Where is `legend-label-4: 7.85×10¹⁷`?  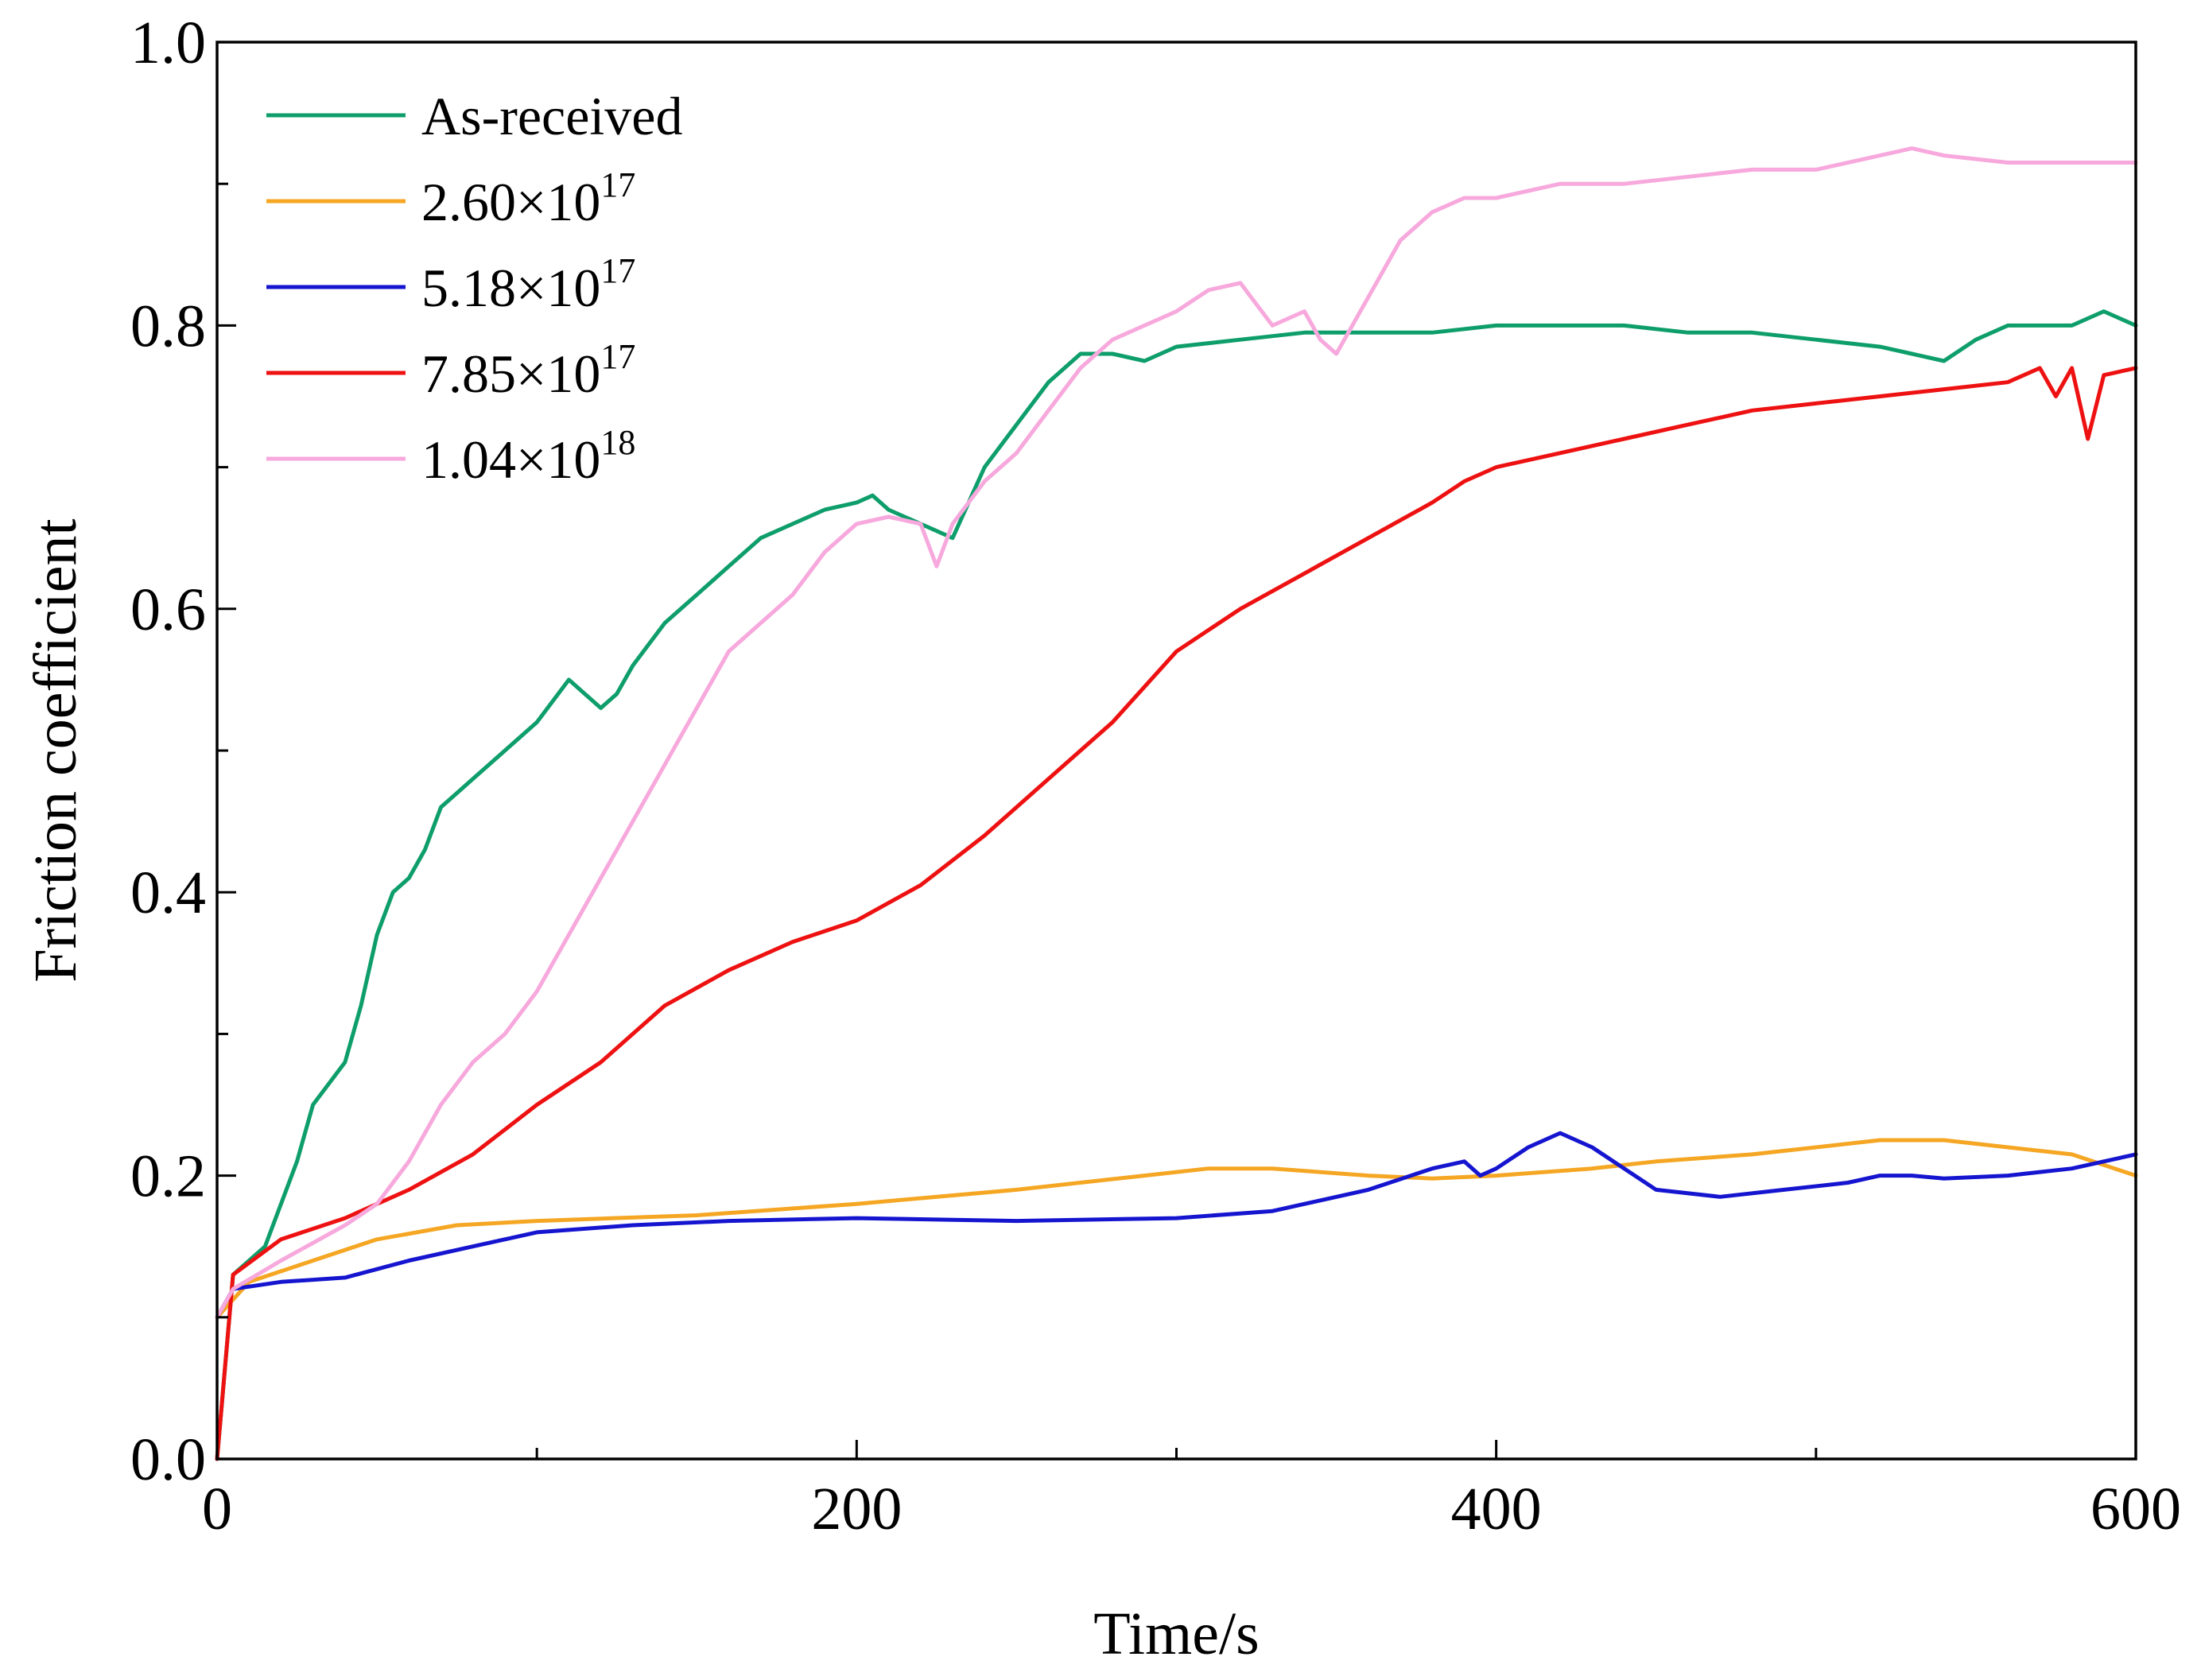
legend-label-4: 7.85×10¹⁷ is located at coordinates (528, 370).